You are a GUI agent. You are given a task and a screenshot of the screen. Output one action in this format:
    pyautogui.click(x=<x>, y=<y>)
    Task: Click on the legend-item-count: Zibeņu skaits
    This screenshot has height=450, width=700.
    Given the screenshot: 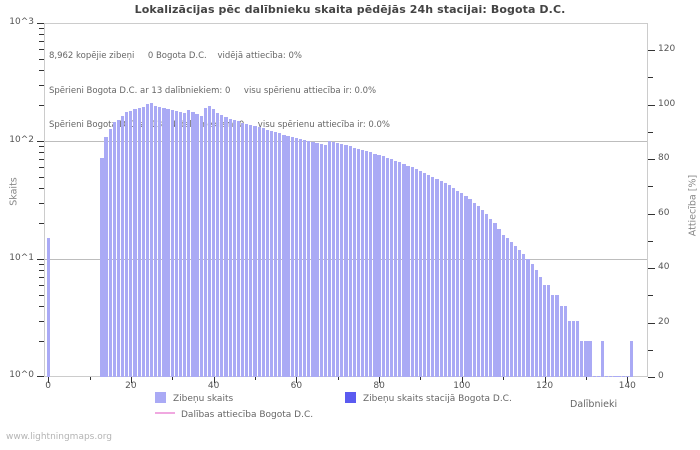 What is the action you would take?
    pyautogui.click(x=194, y=398)
    